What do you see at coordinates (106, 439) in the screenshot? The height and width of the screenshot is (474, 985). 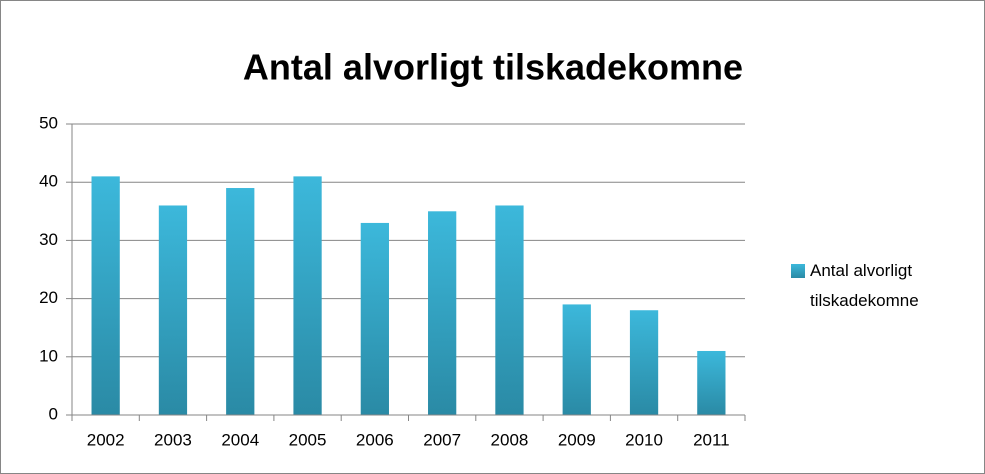 I see `x-tick-label: 2002` at bounding box center [106, 439].